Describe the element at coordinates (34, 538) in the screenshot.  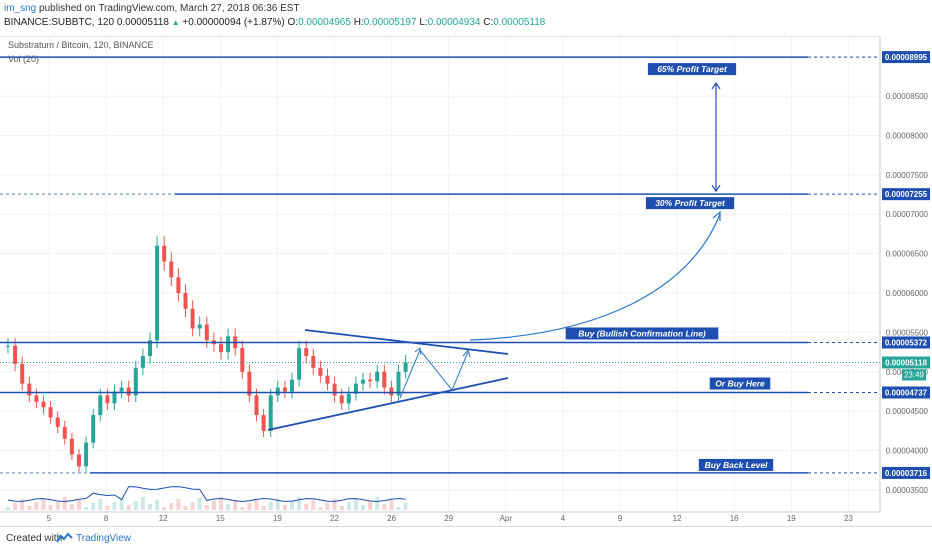
I see `created-with-text: Created with` at that location.